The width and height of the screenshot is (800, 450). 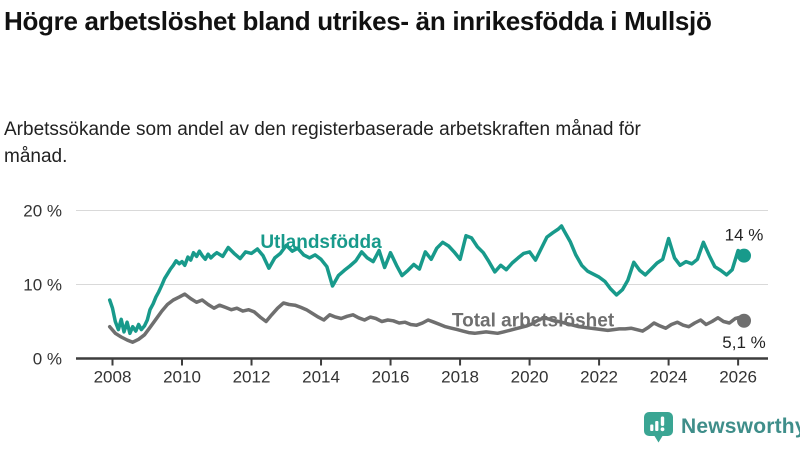 I want to click on x-tick-label: 2010, so click(x=182, y=377).